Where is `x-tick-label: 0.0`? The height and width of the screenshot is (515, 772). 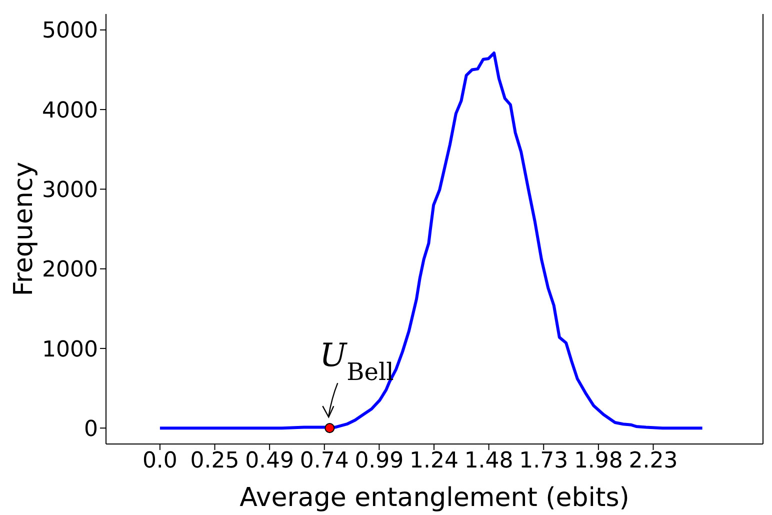 x-tick-label: 0.0 is located at coordinates (160, 461).